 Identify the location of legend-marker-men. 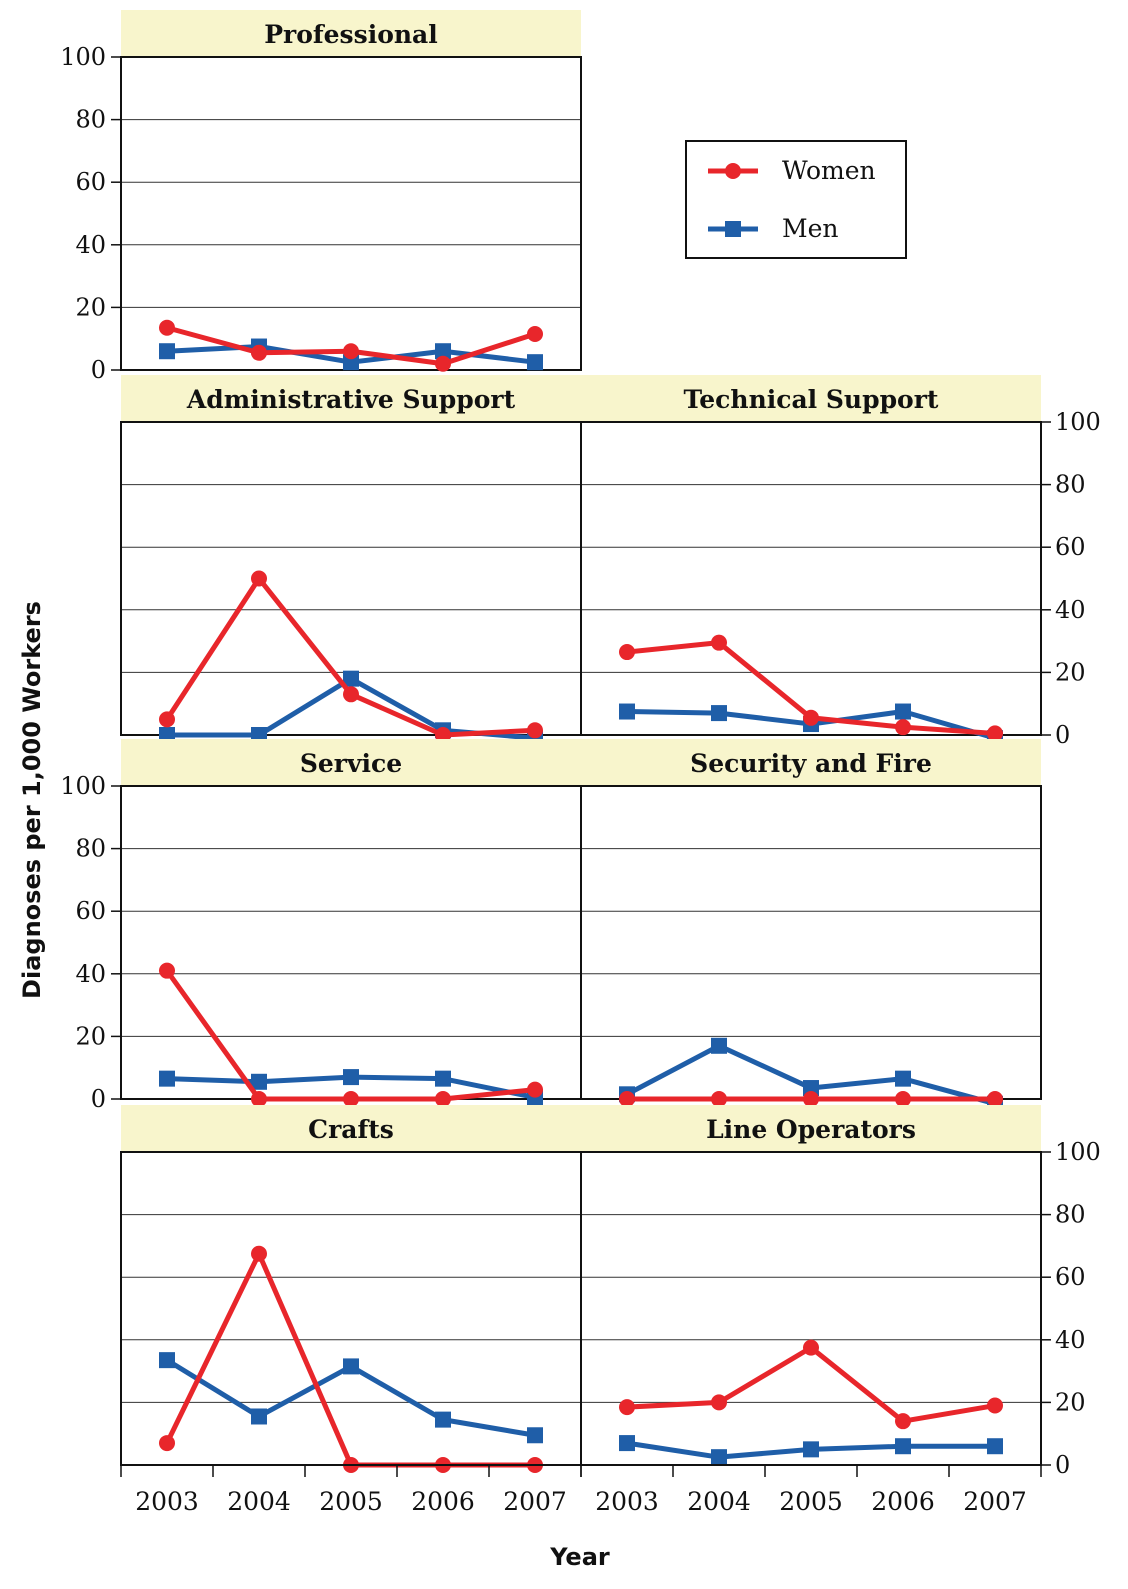
(733, 229).